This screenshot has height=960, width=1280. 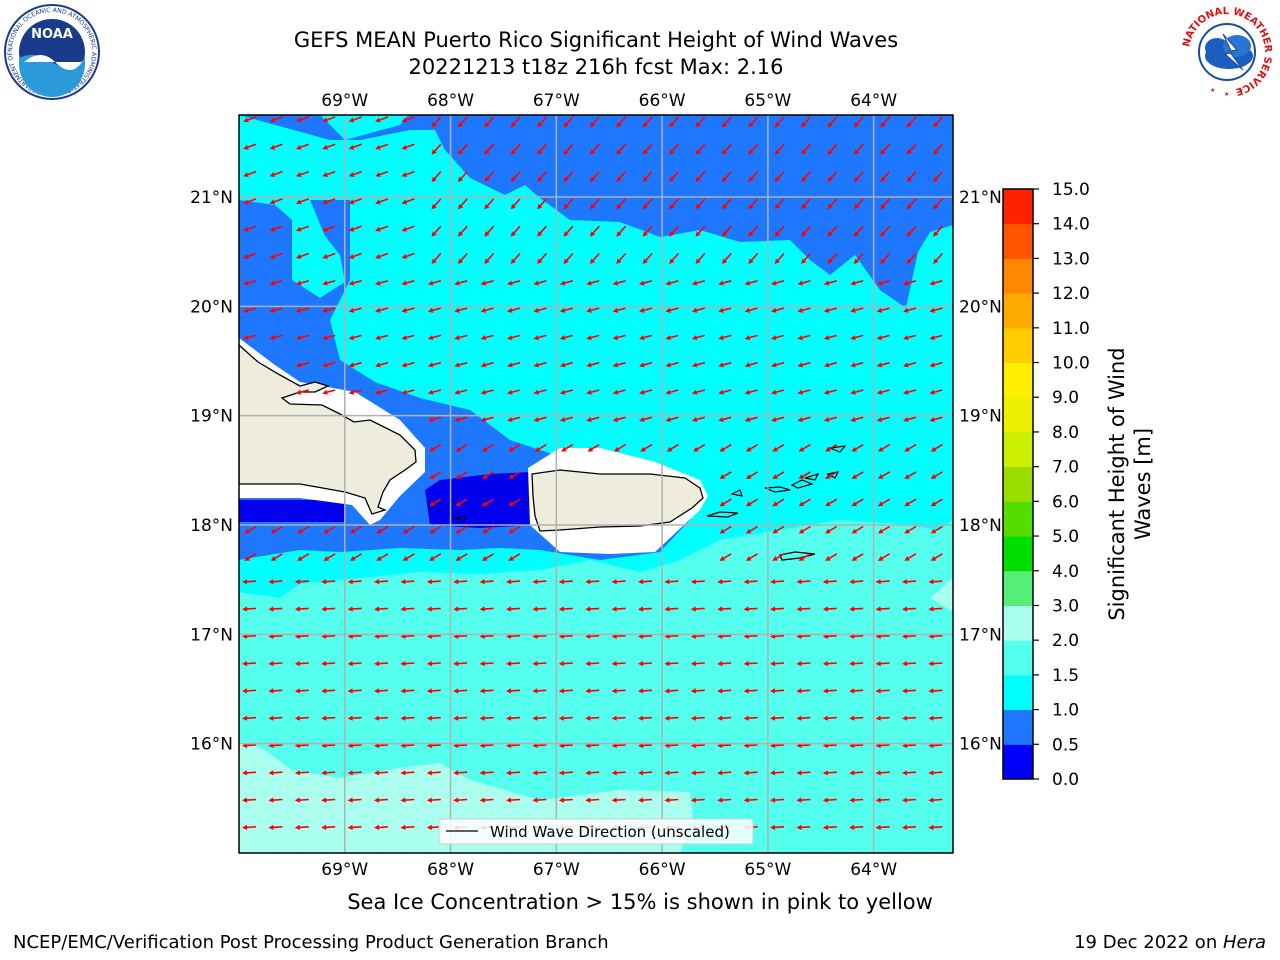 I want to click on y-tick-label-left: 20°N, so click(x=211, y=307).